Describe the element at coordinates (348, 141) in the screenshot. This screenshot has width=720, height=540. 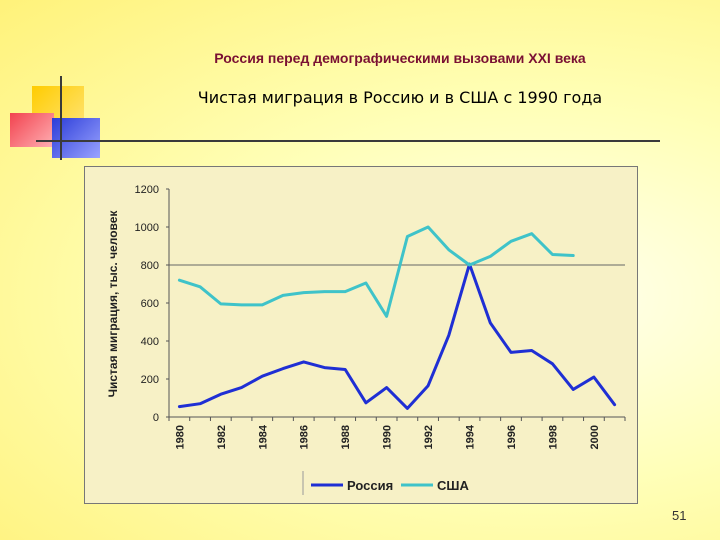
I see `title-rule` at that location.